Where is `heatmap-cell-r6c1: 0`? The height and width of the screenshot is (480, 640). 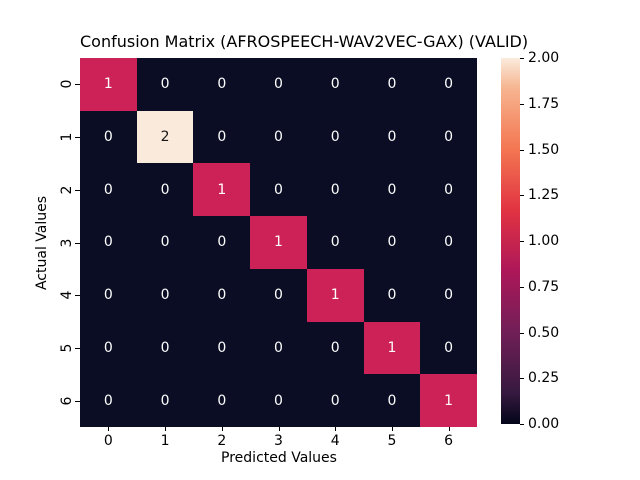 heatmap-cell-r6c1: 0 is located at coordinates (165, 400).